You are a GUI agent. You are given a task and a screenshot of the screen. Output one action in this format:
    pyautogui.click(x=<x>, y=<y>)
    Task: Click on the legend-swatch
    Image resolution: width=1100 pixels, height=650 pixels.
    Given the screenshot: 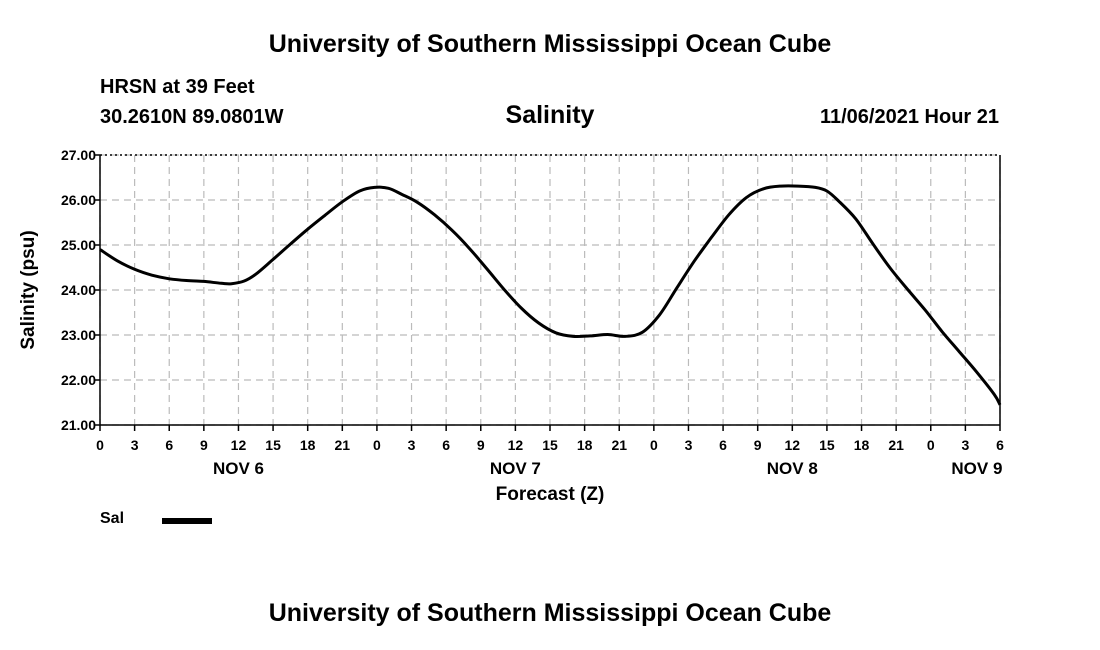 What is the action you would take?
    pyautogui.click(x=187, y=521)
    